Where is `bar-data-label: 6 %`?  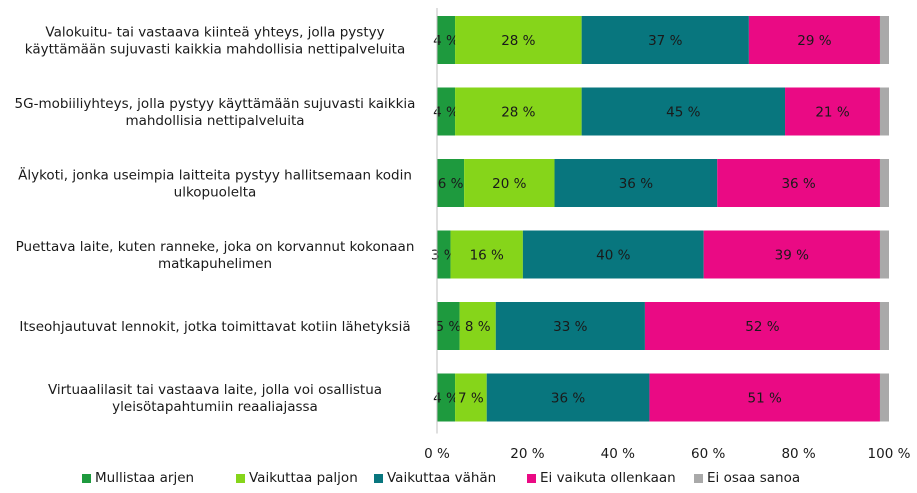
bar-data-label: 6 % is located at coordinates (451, 184).